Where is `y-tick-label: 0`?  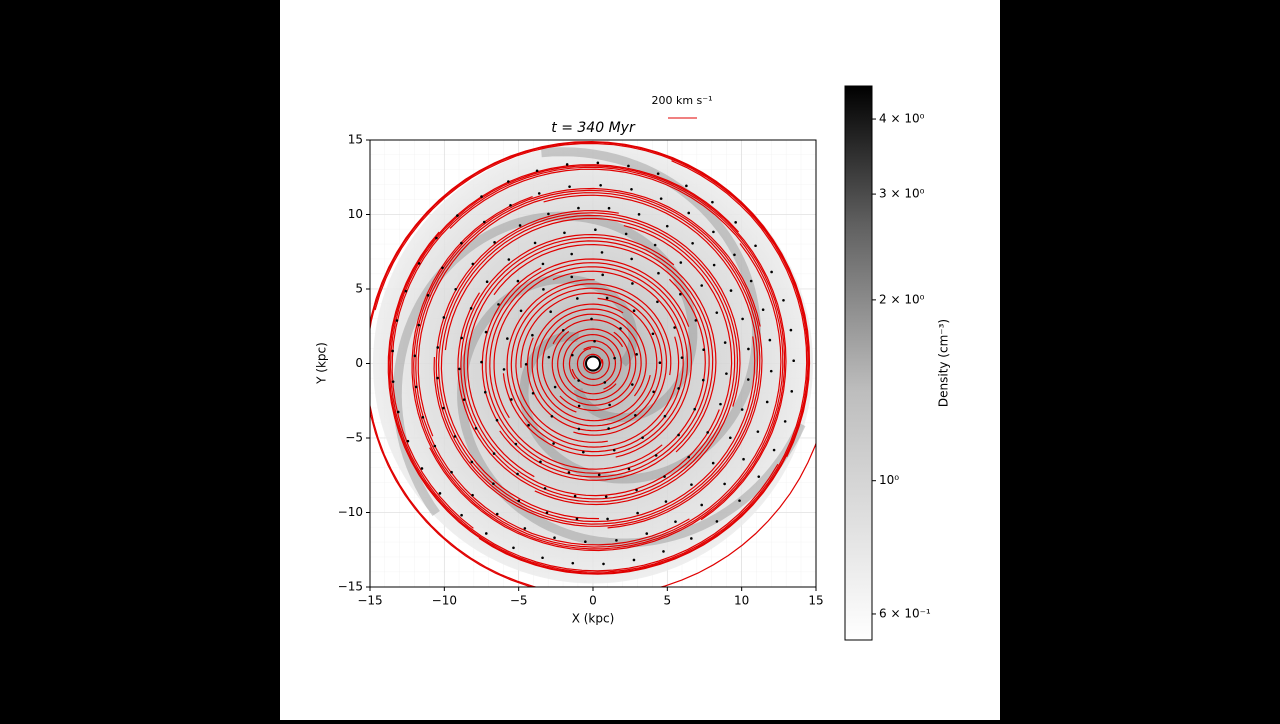 y-tick-label: 0 is located at coordinates (359, 363).